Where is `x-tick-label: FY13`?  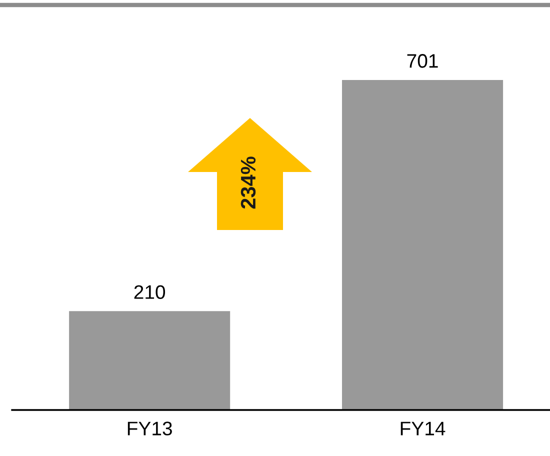 x-tick-label: FY13 is located at coordinates (150, 429).